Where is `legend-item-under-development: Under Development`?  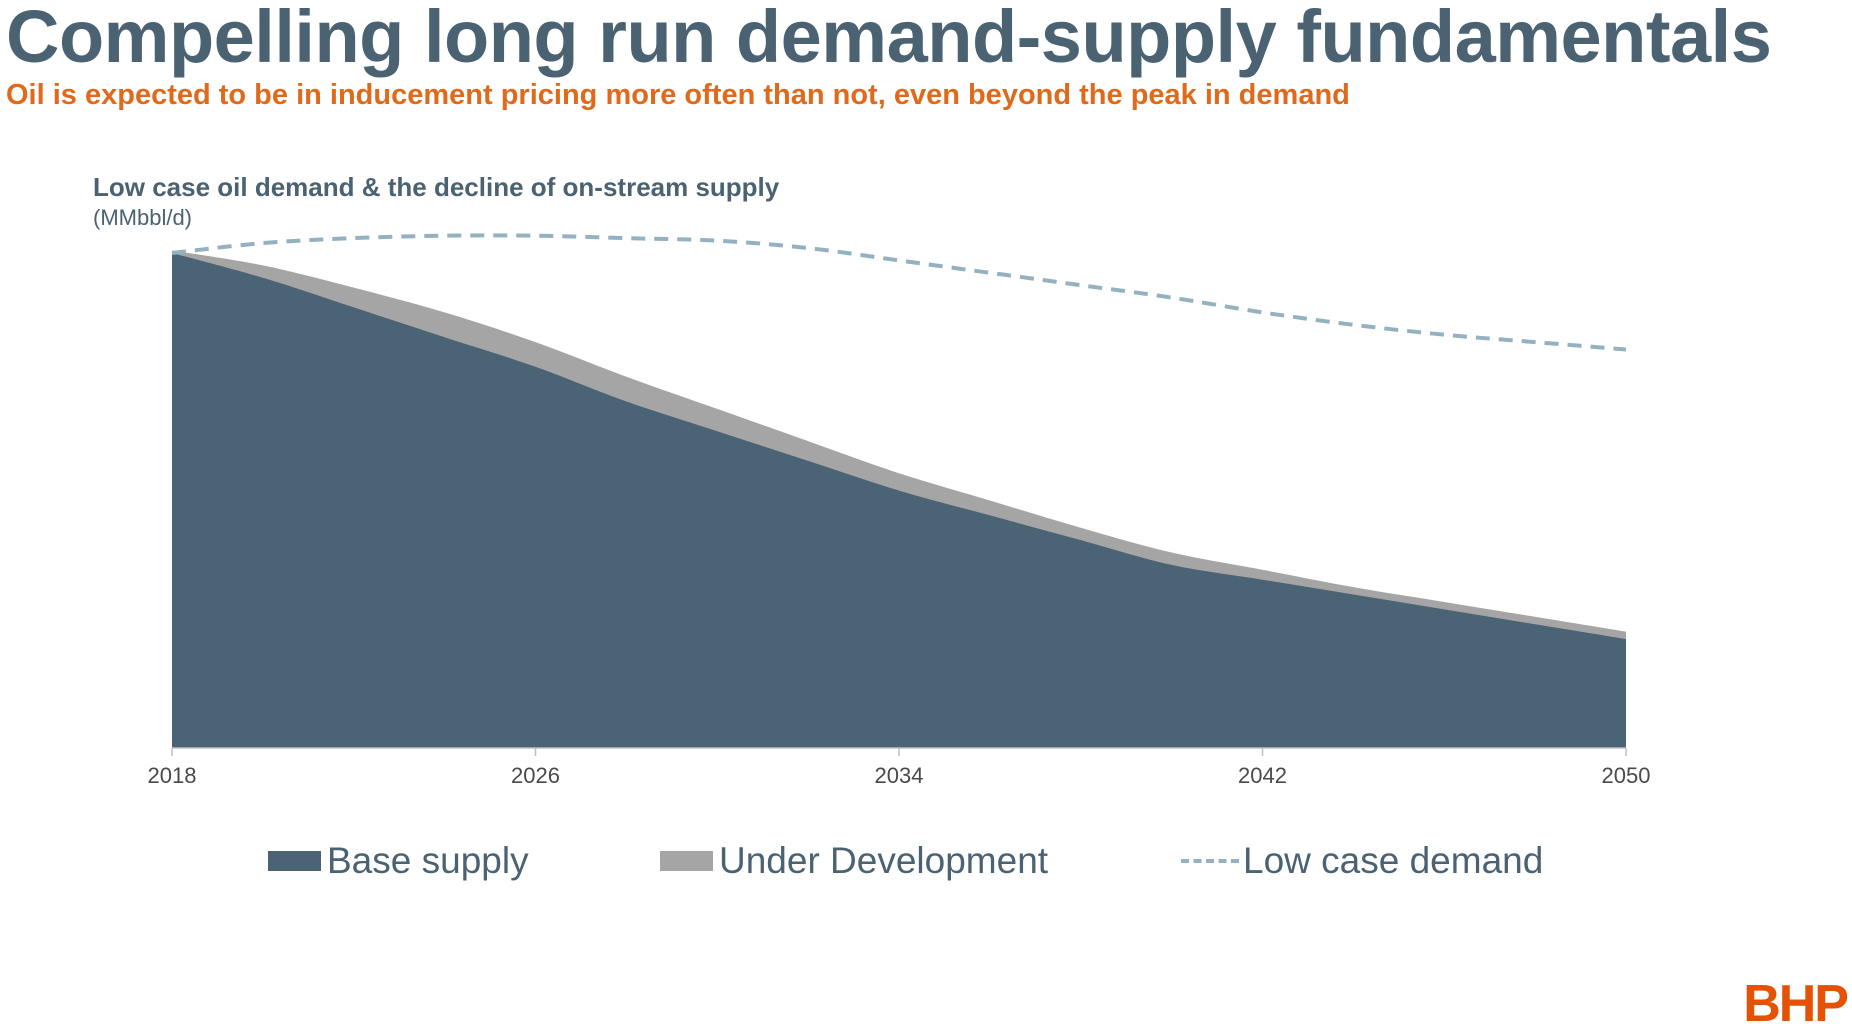 legend-item-under-development: Under Development is located at coordinates (854, 861).